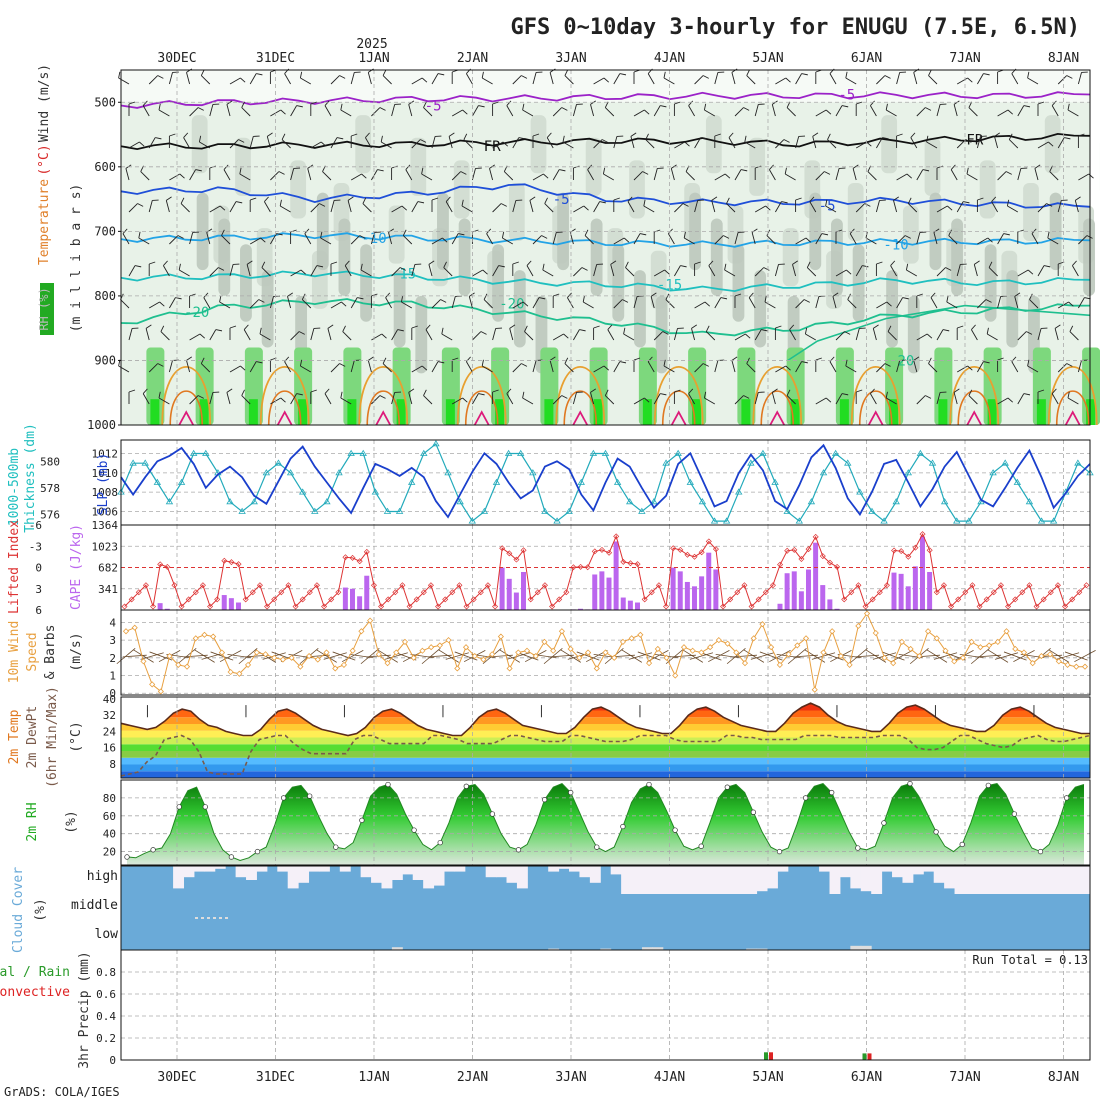 Image resolution: width=1100 pixels, height=1100 pixels. Describe the element at coordinates (105, 492) in the screenshot. I see `slp-tick-label: 1008` at that location.